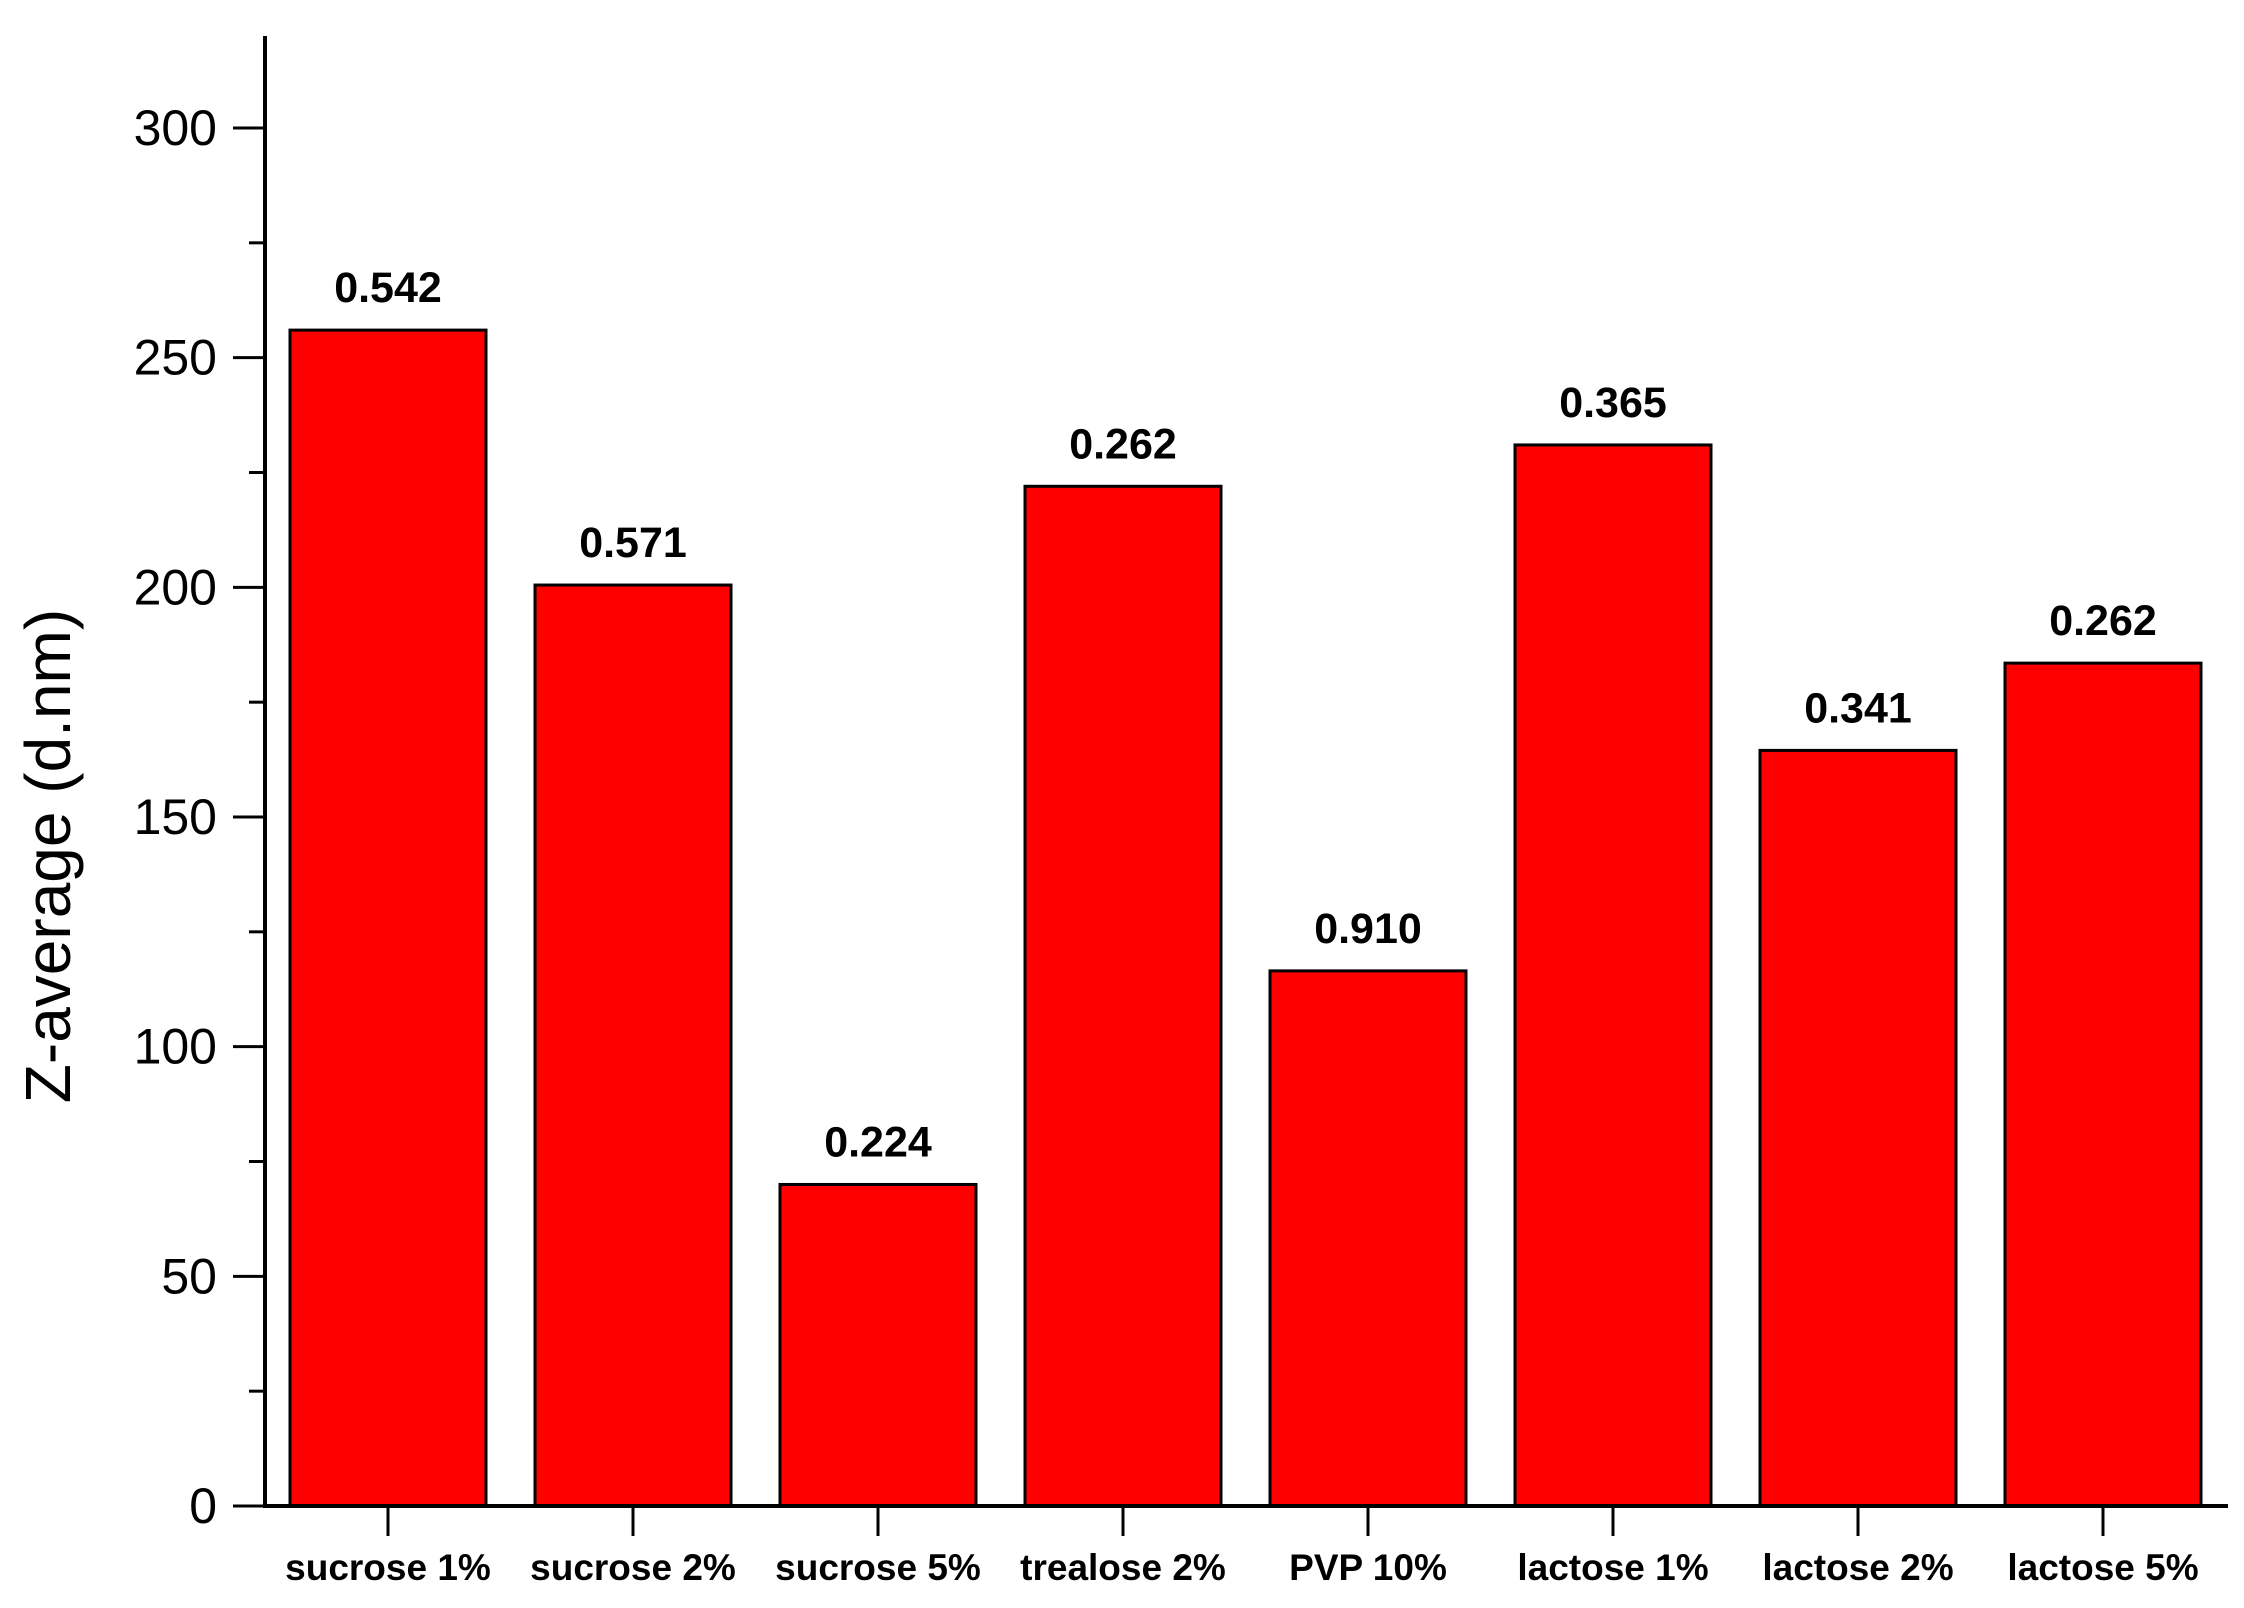 The height and width of the screenshot is (1608, 2244). I want to click on x-tick-label-3: trealose 2%, so click(1123, 1567).